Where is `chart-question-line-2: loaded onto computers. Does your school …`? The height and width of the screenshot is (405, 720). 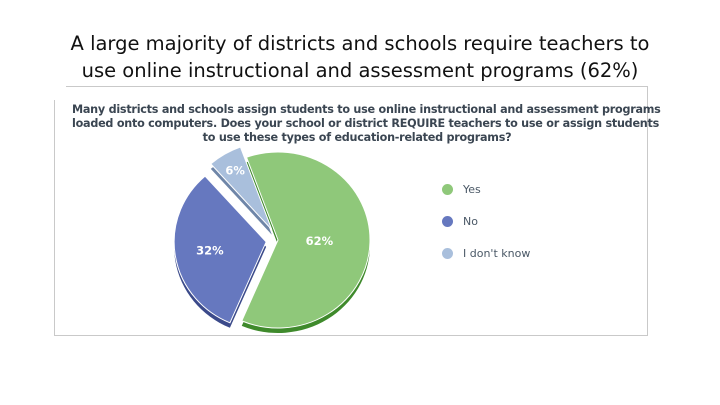 chart-question-line-2: loaded onto computers. Does your school … is located at coordinates (365, 123).